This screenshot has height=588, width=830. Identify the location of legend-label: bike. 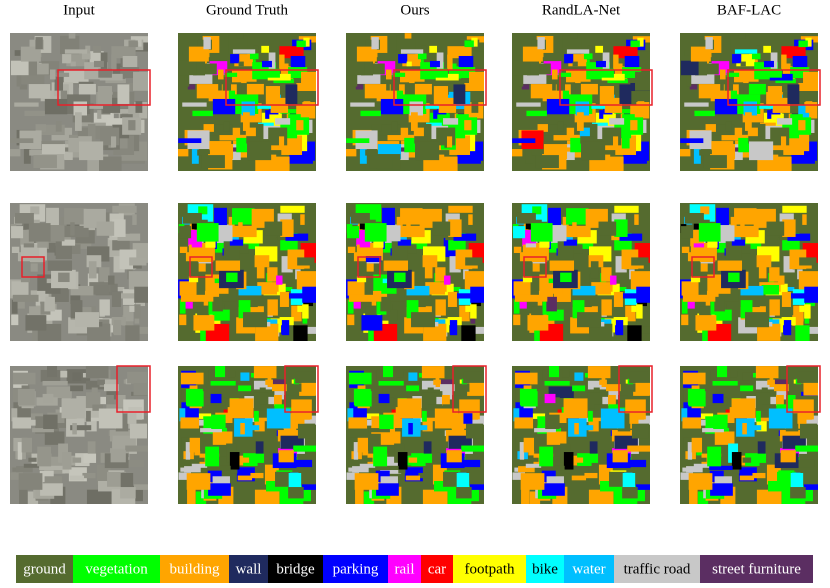
(545, 569).